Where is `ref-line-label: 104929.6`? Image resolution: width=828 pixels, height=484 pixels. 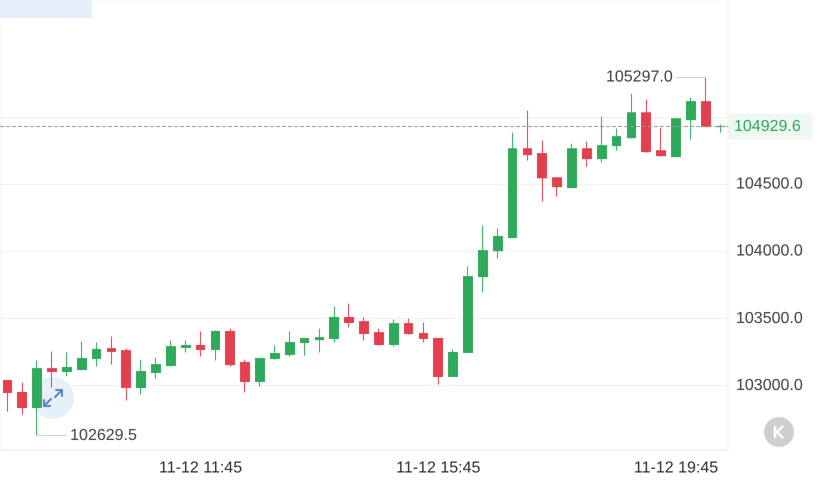
ref-line-label: 104929.6 is located at coordinates (767, 126).